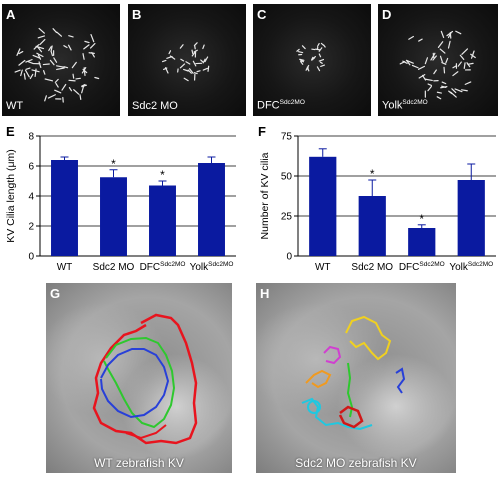  Describe the element at coordinates (31, 167) in the screenshot. I see `y-tick-label: 6` at that location.